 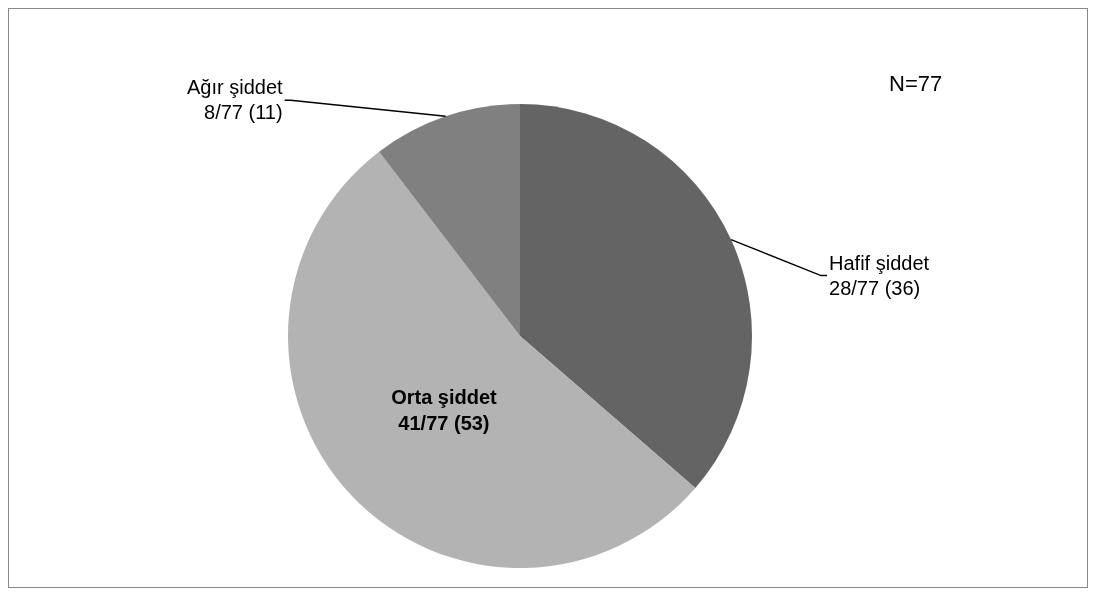 What do you see at coordinates (875, 287) in the screenshot?
I see `data-label: 28/77 (36)` at bounding box center [875, 287].